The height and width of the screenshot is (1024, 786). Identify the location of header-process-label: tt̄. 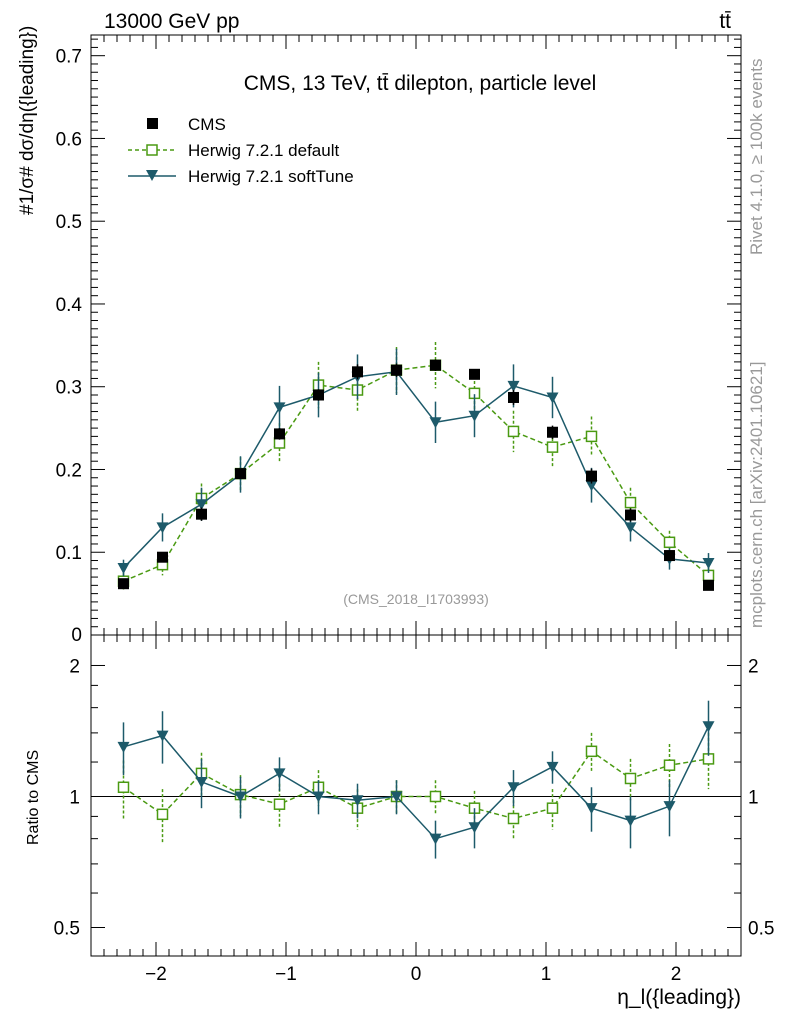
(725, 21).